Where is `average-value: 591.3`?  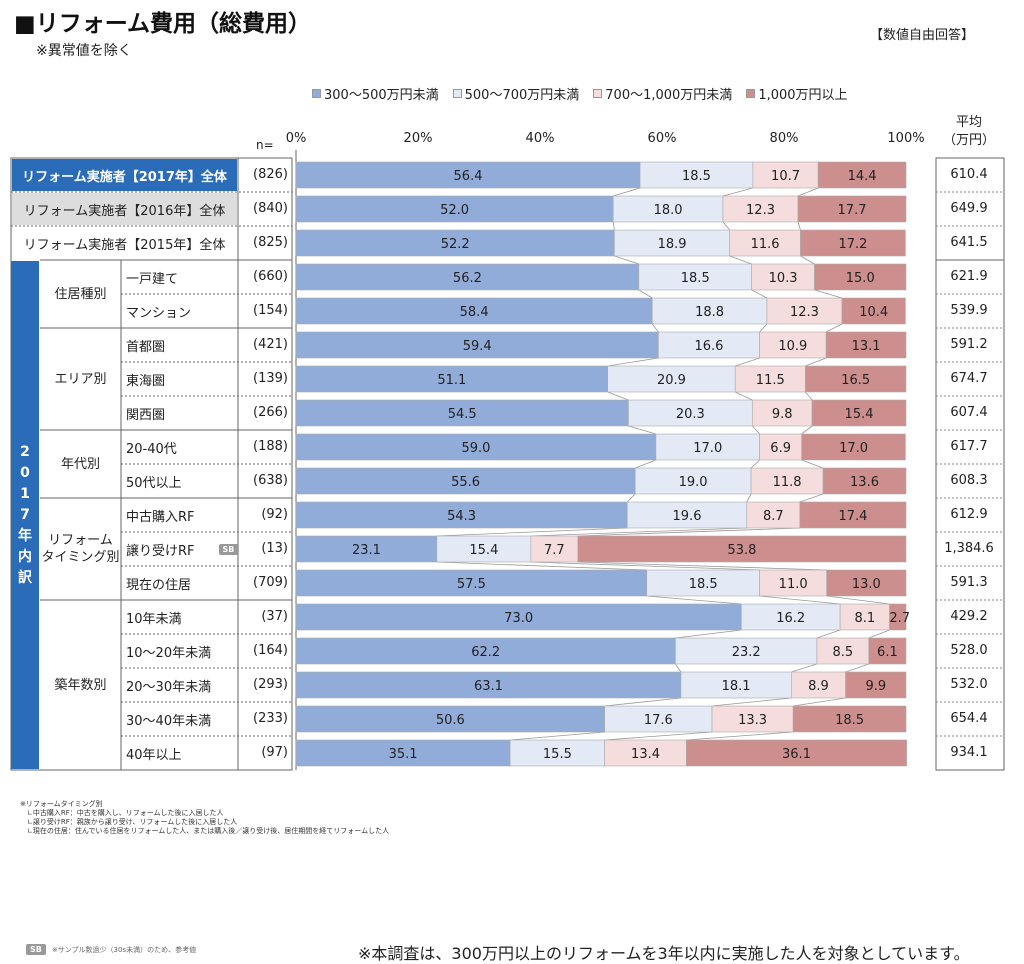 average-value: 591.3 is located at coordinates (969, 582).